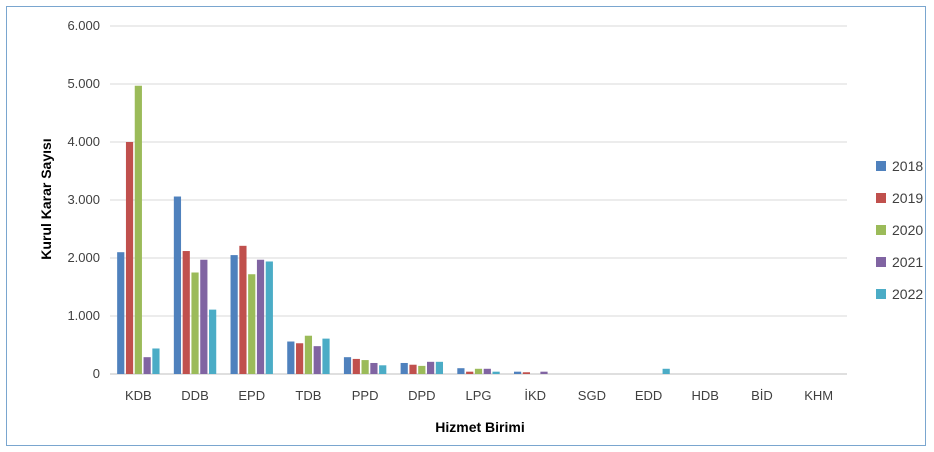  Describe the element at coordinates (526, 373) in the screenshot. I see `bar-i̇kd-2019` at that location.